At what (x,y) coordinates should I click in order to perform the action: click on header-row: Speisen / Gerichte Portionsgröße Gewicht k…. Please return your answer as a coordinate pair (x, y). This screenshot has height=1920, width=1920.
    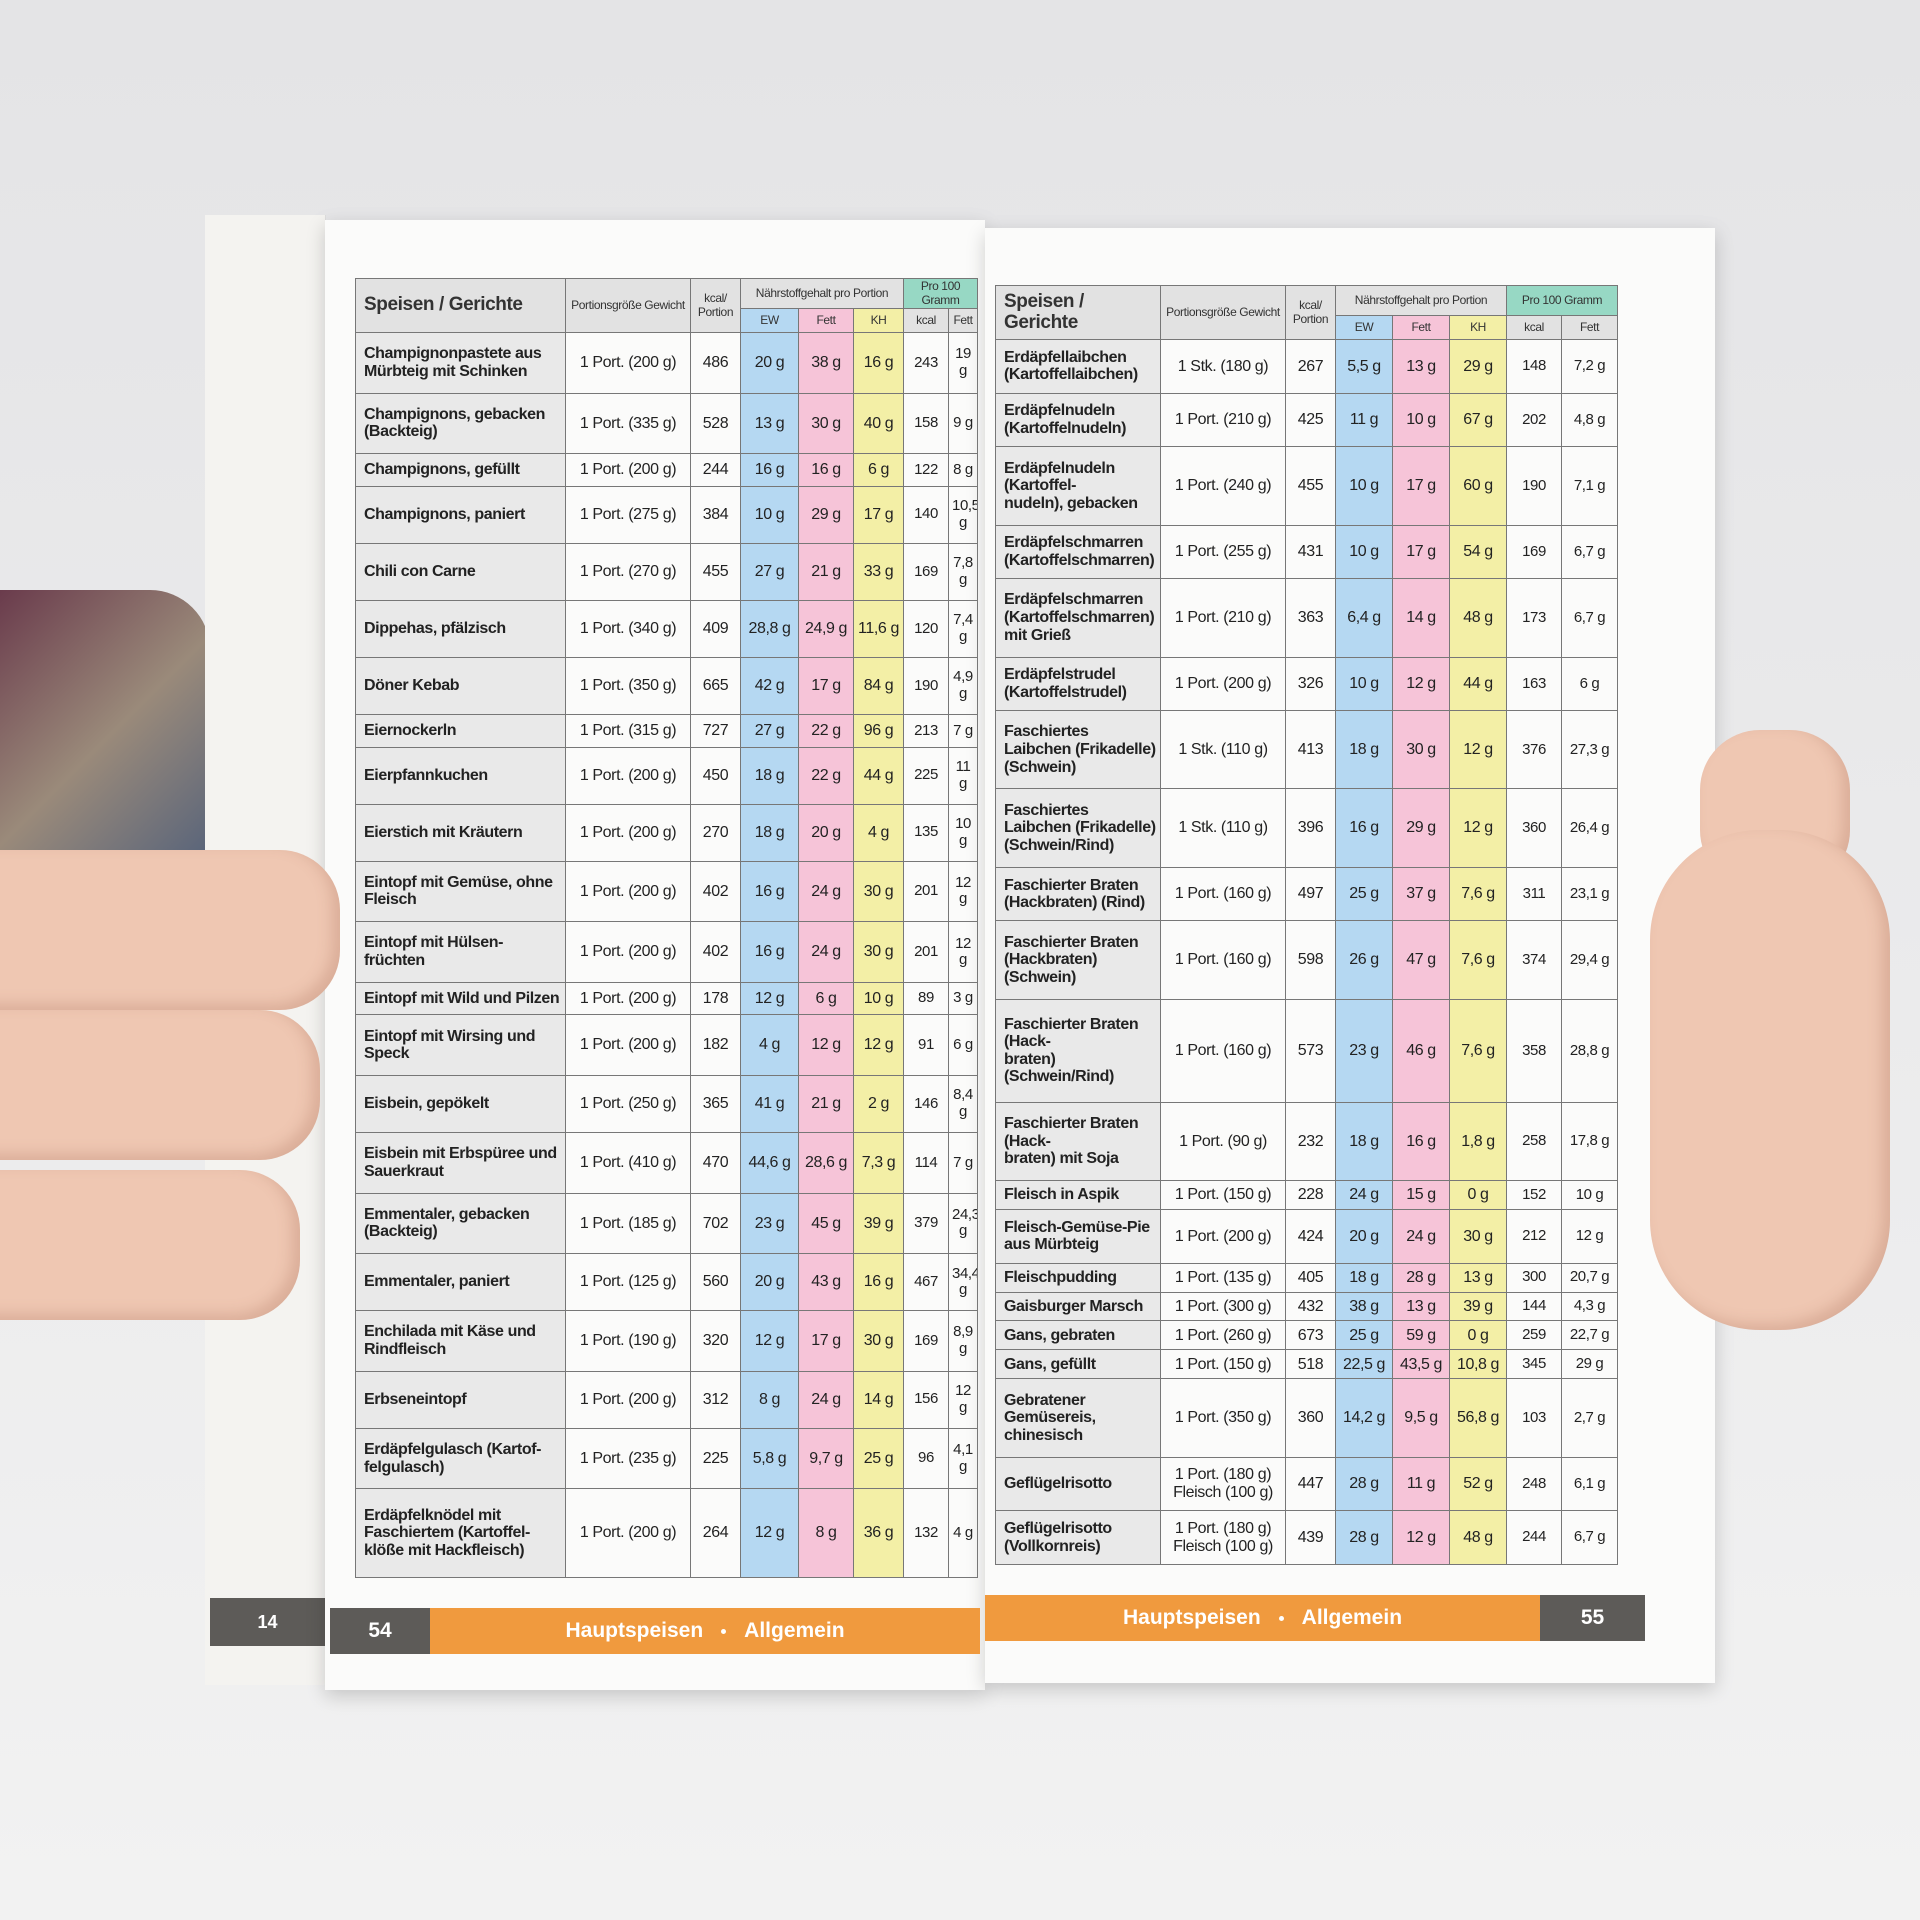
    Looking at the image, I should click on (1307, 312).